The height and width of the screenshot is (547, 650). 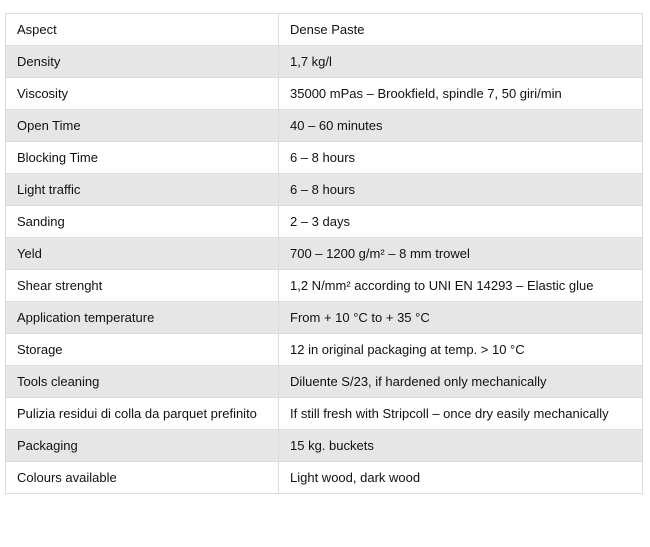 What do you see at coordinates (142, 61) in the screenshot?
I see `aspect-cell: Density` at bounding box center [142, 61].